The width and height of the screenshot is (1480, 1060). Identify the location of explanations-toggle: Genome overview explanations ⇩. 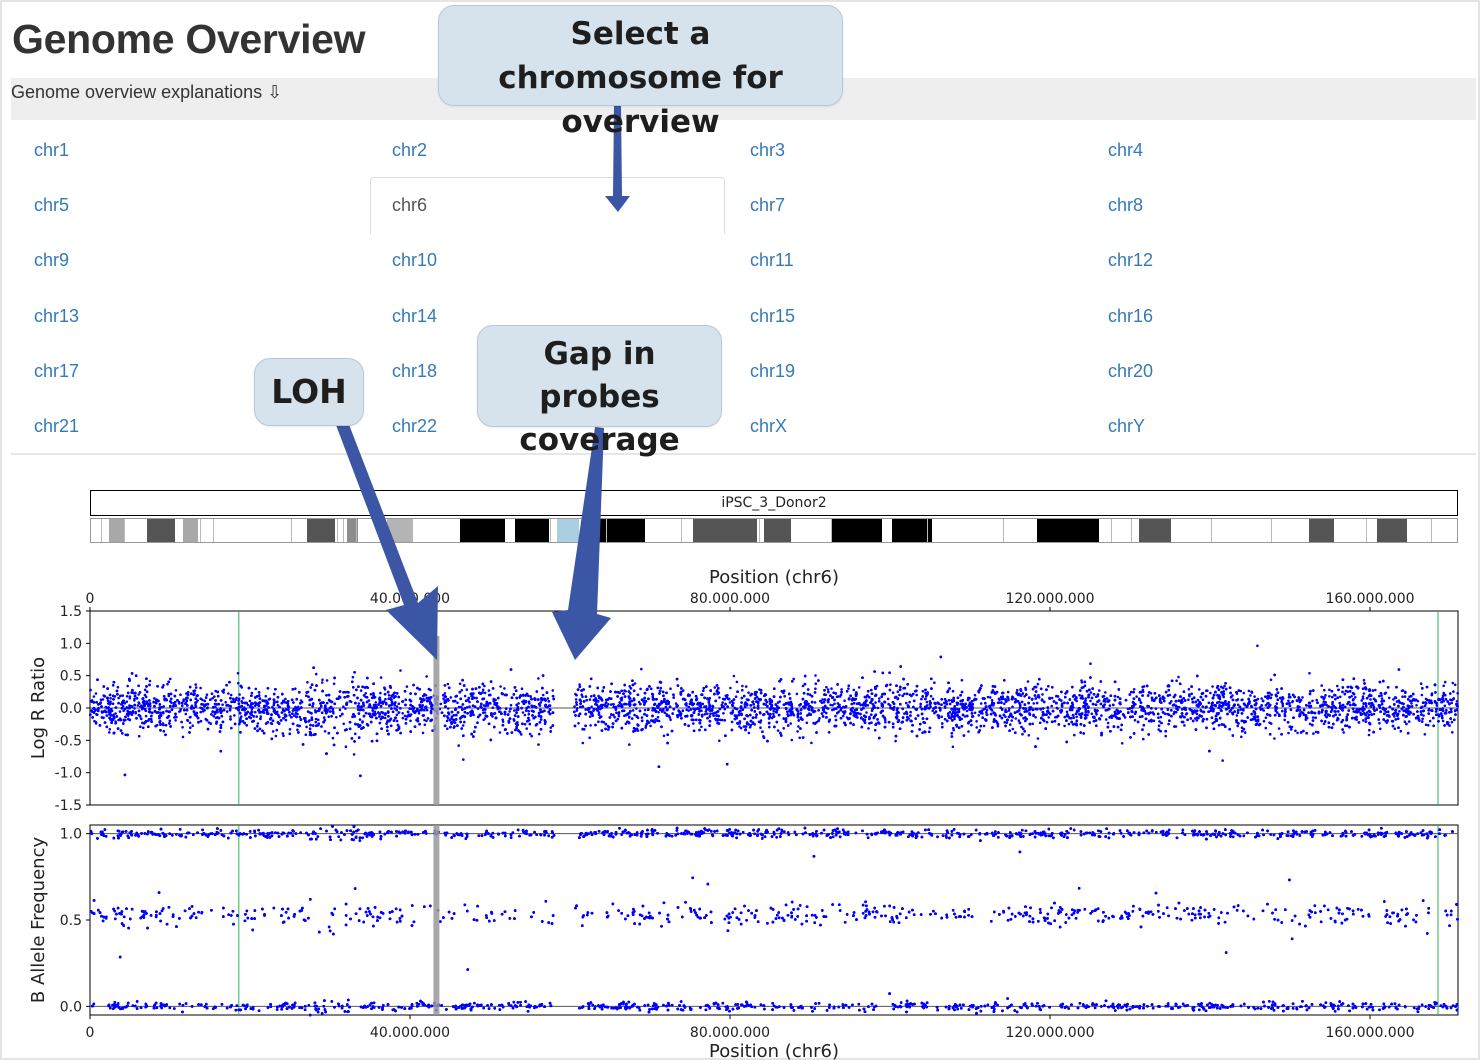
(147, 92).